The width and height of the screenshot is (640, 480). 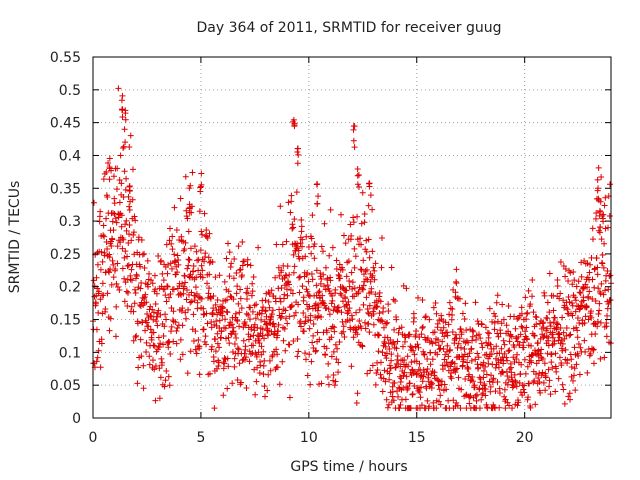 I want to click on y-tick-label: 0.1, so click(x=70, y=353).